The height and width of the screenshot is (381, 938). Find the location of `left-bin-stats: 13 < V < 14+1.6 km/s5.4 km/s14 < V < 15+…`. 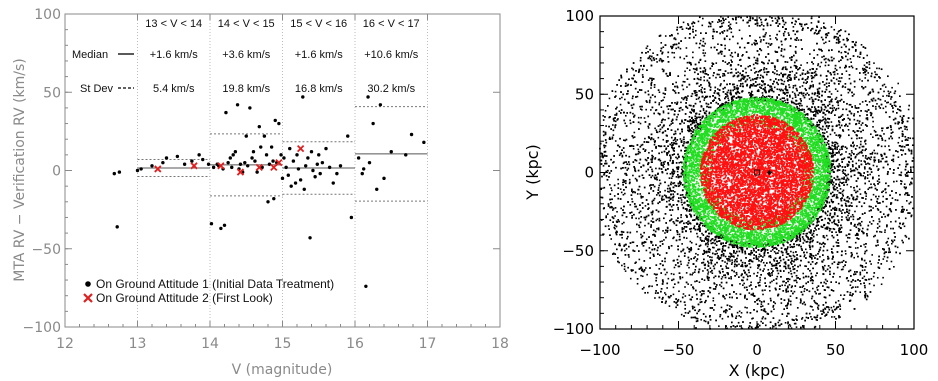

left-bin-stats: 13 < V < 14+1.6 km/s5.4 km/s14 < V < 15+… is located at coordinates (282, 110).